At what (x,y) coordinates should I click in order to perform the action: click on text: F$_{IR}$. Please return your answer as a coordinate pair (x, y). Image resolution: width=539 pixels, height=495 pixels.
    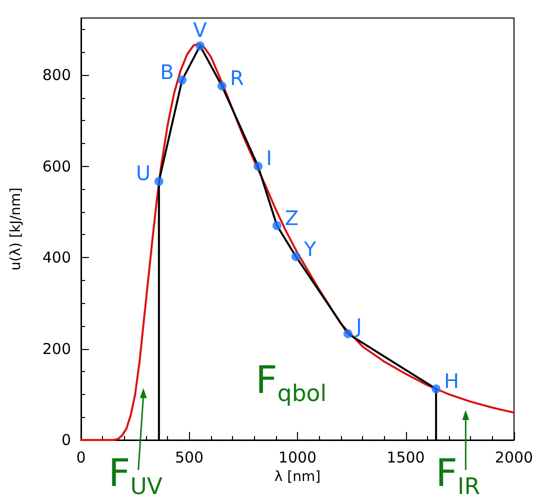
    Looking at the image, I should click on (458, 473).